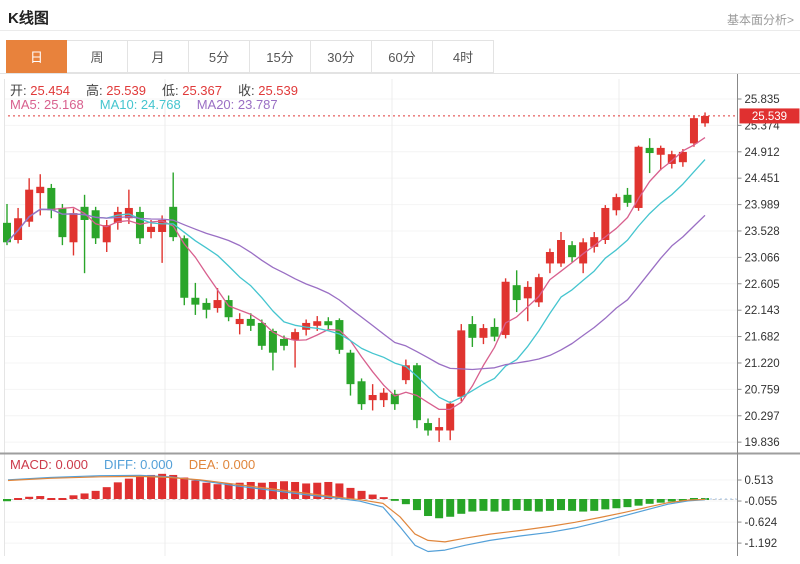 Image resolution: width=800 pixels, height=564 pixels. I want to click on ma-legend: MA5: 25.168 MA10: 24.768 MA20: 23.787, so click(152, 104).